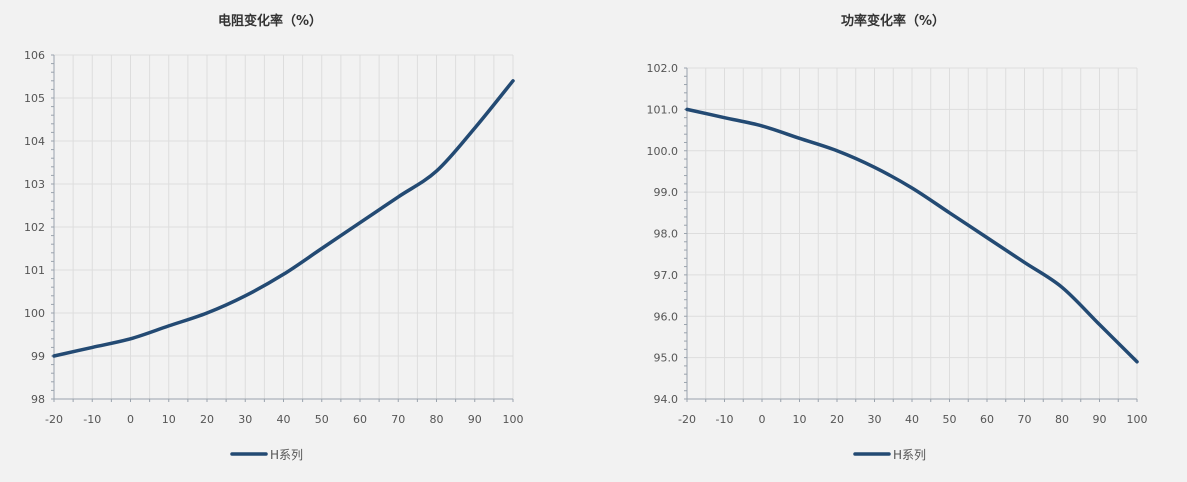 The height and width of the screenshot is (482, 1187). What do you see at coordinates (666, 192) in the screenshot?
I see `y-tick-label: 99.0` at bounding box center [666, 192].